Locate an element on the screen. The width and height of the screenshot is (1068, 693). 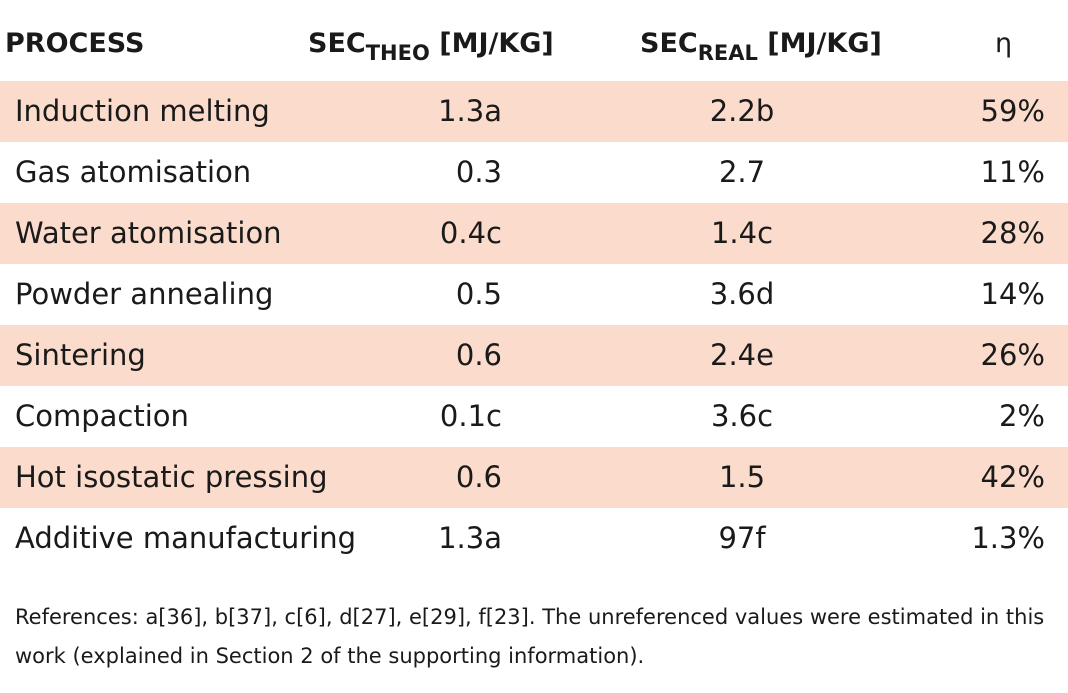
cell-process: Hot isostatic pressing is located at coordinates (171, 477).